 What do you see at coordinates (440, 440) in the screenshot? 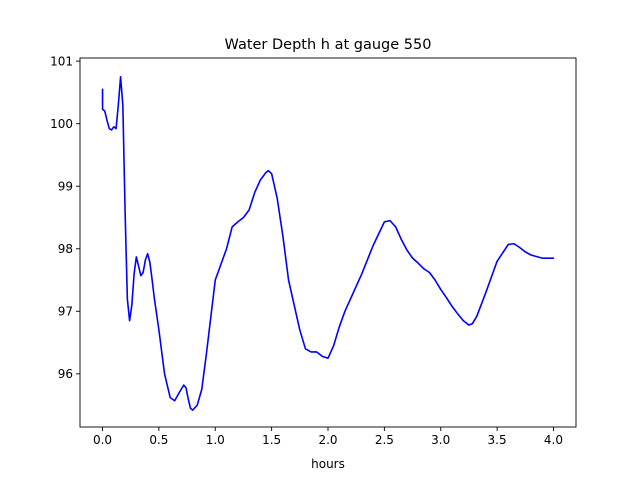
I see `x-tick-label: 3.0` at bounding box center [440, 440].